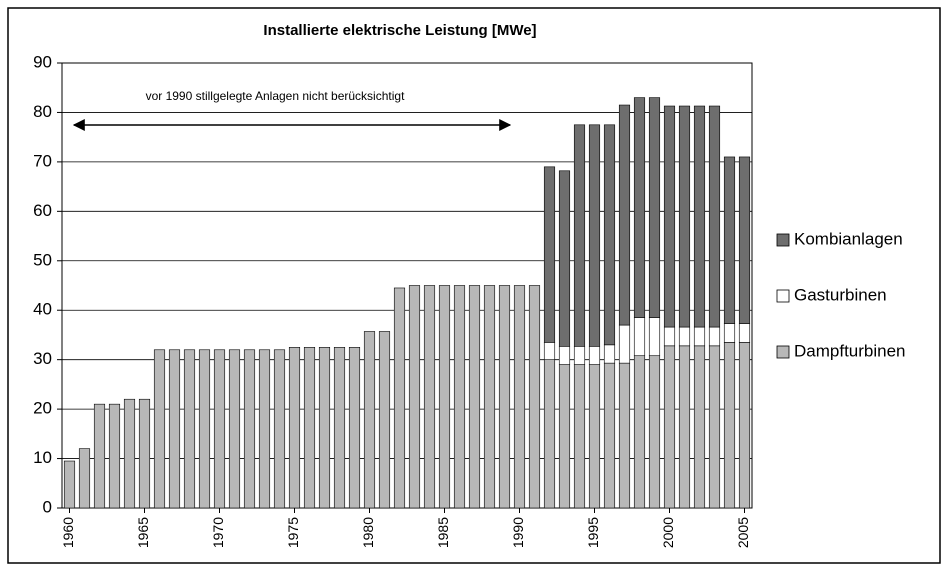 This screenshot has width=948, height=576. What do you see at coordinates (293, 532) in the screenshot?
I see `x-tick-label: 1975` at bounding box center [293, 532].